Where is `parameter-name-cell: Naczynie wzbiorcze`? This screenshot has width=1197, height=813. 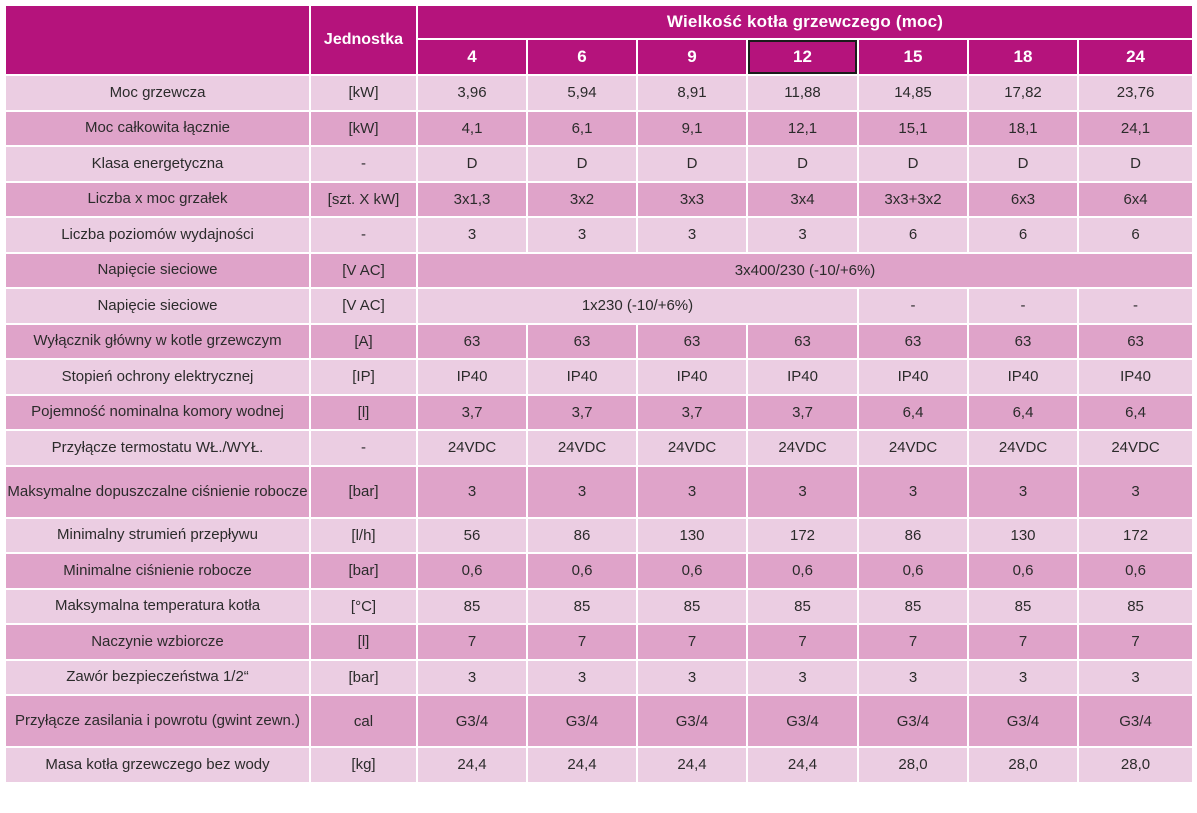
parameter-name-cell: Naczynie wzbiorcze is located at coordinates (158, 643).